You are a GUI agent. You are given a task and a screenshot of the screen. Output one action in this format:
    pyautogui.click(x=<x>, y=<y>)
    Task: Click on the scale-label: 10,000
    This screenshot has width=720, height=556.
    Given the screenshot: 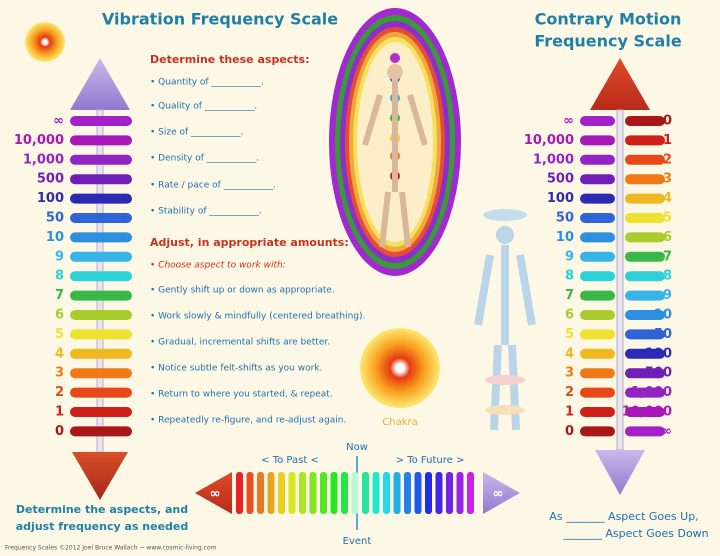 What is the action you would take?
    pyautogui.click(x=549, y=140)
    